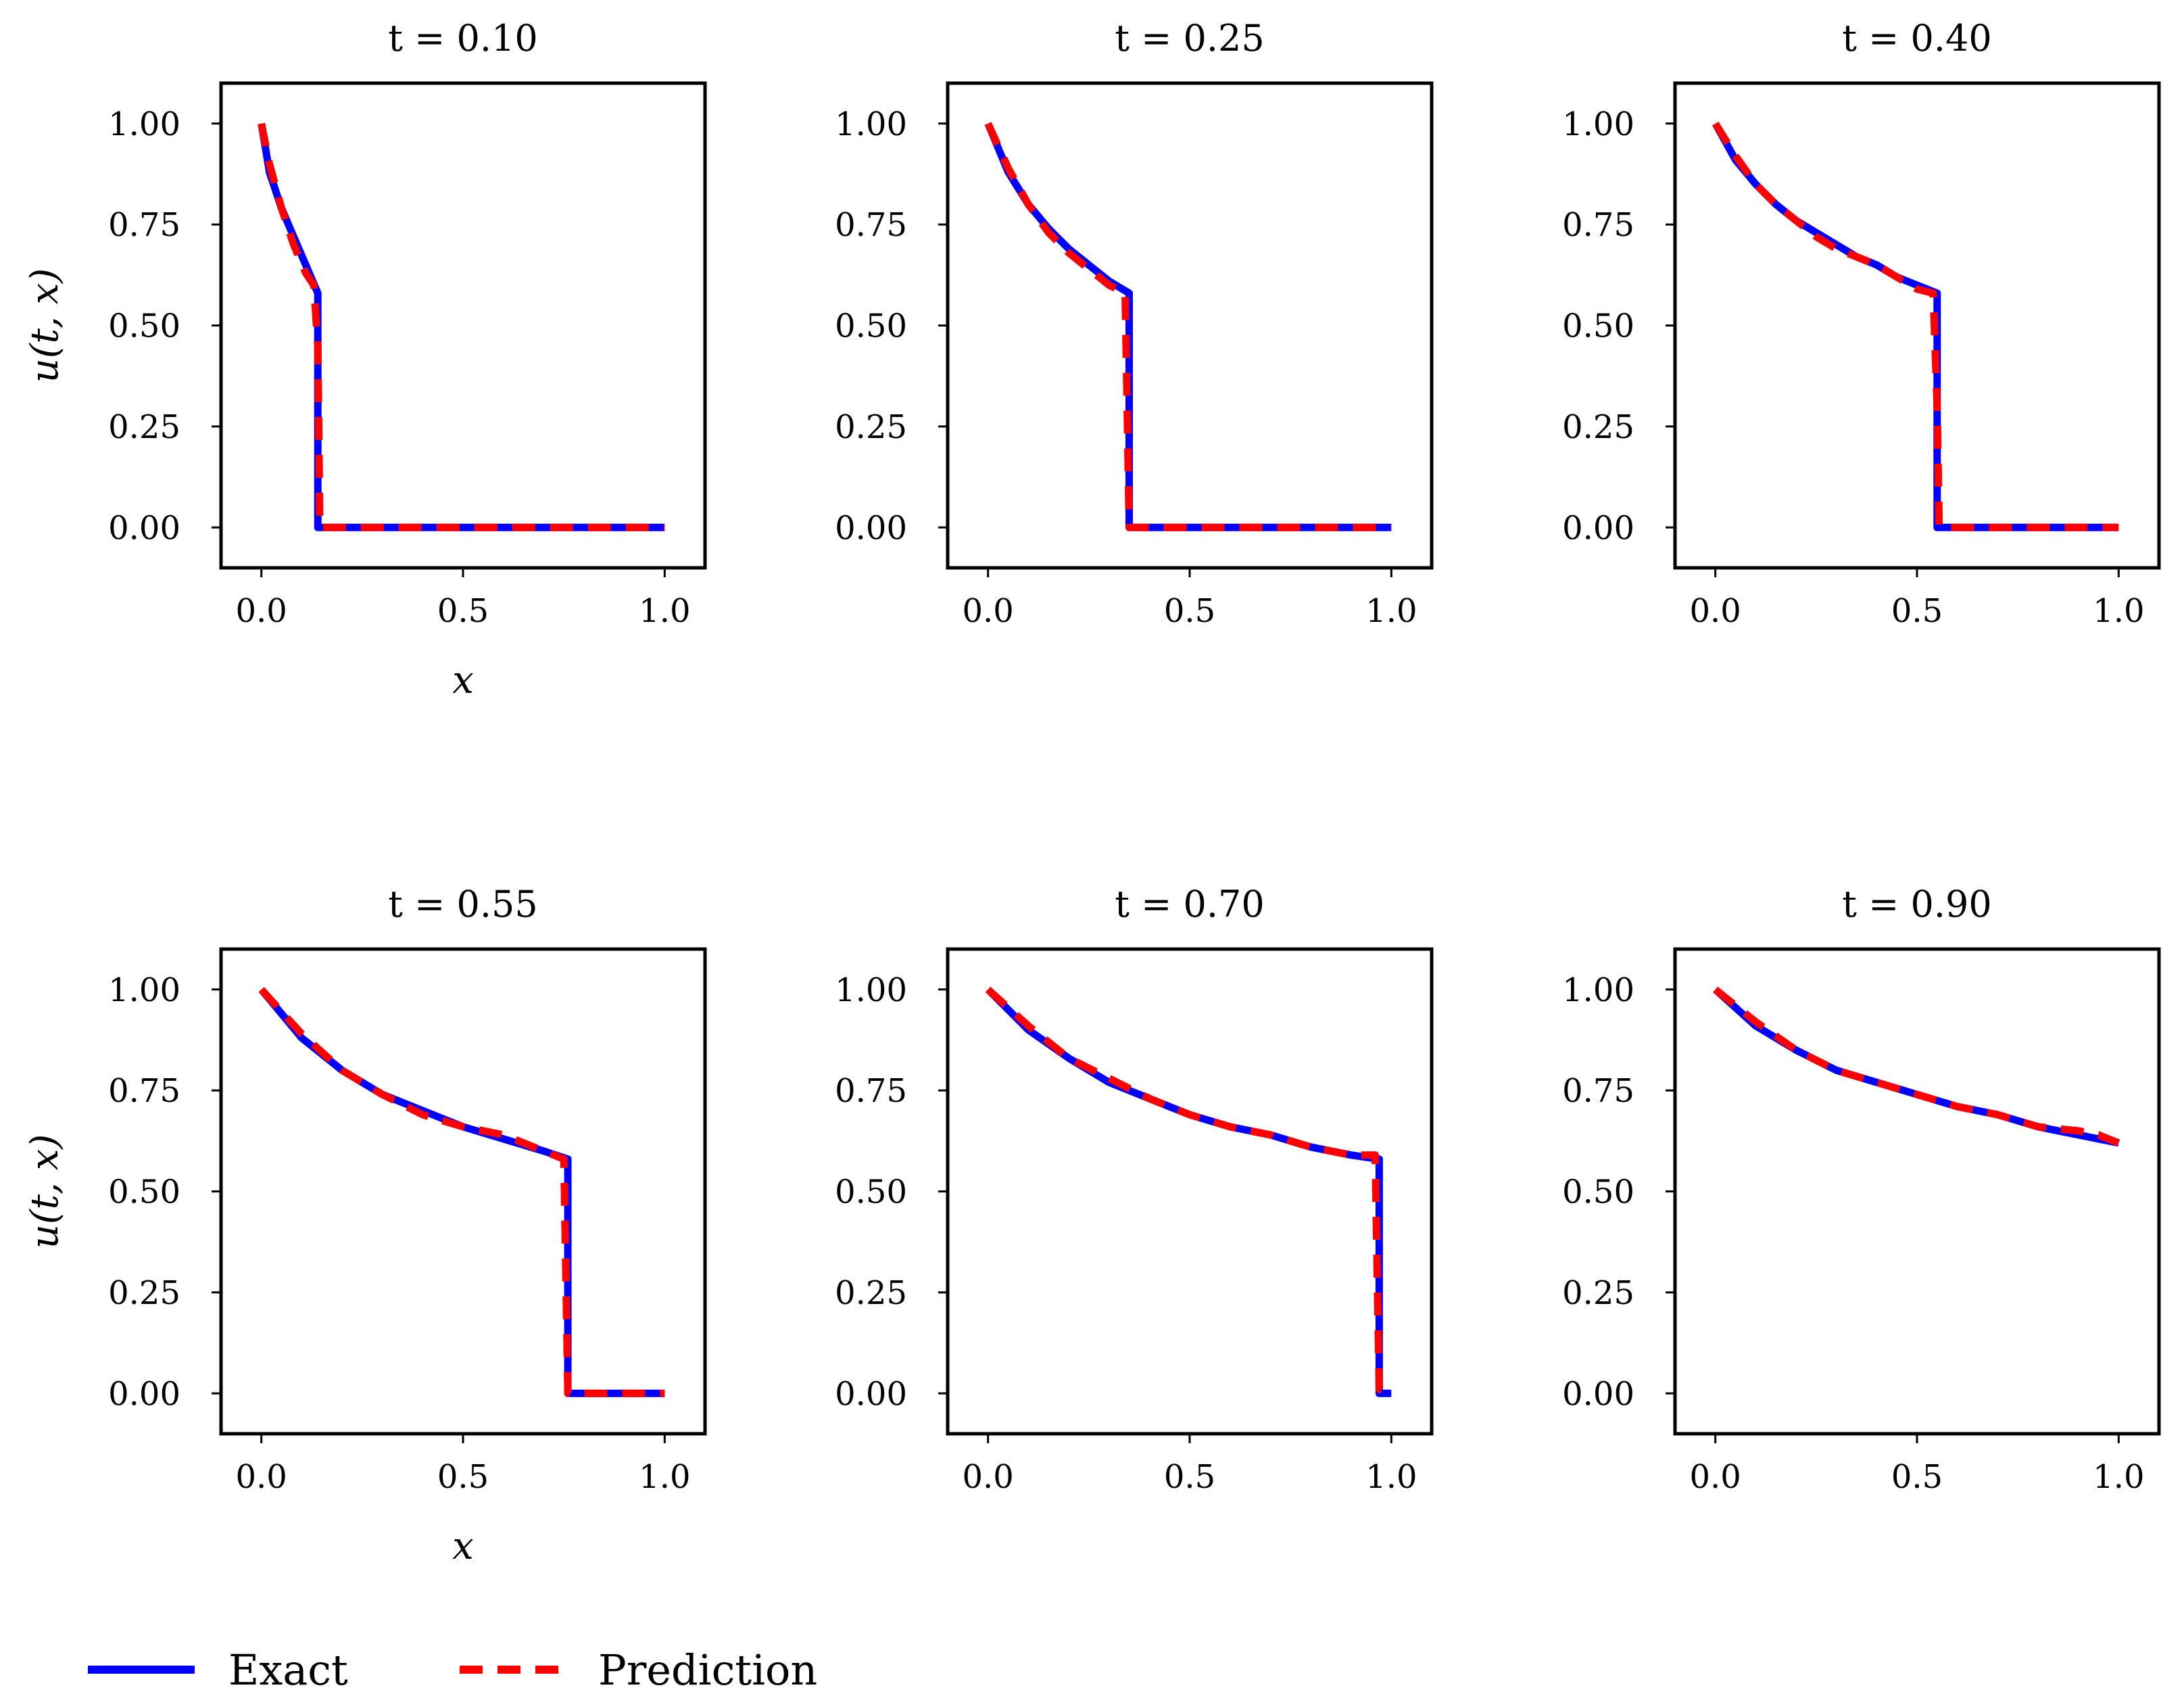 Image resolution: width=2184 pixels, height=1694 pixels. I want to click on panel-title: t = 0.10, so click(463, 38).